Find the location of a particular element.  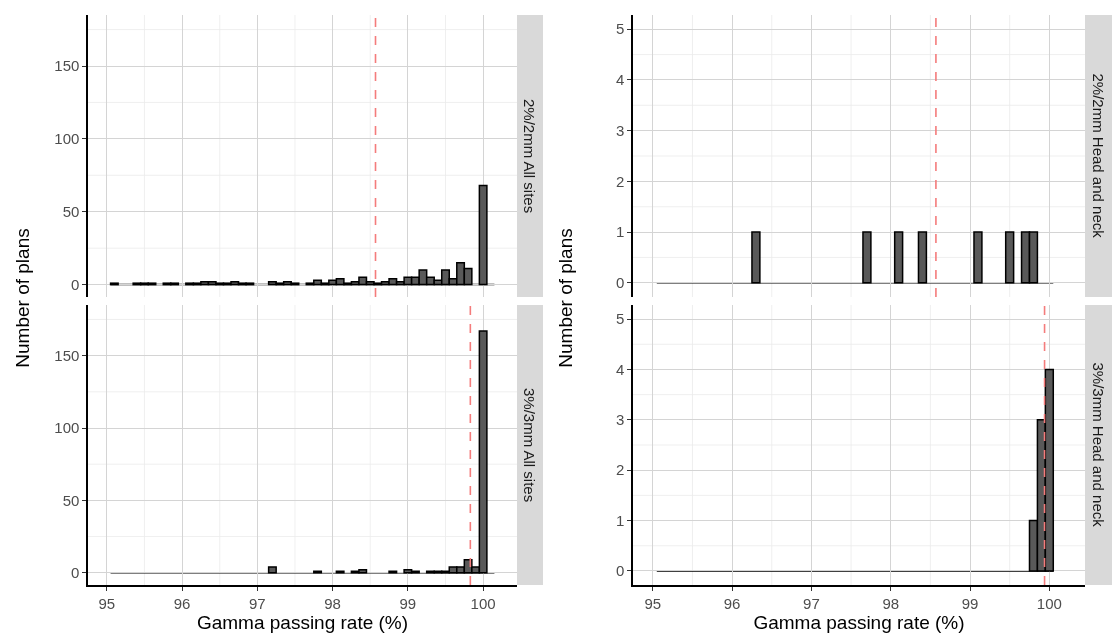

text: 2%/2mm Head and neck is located at coordinates (1098, 156).